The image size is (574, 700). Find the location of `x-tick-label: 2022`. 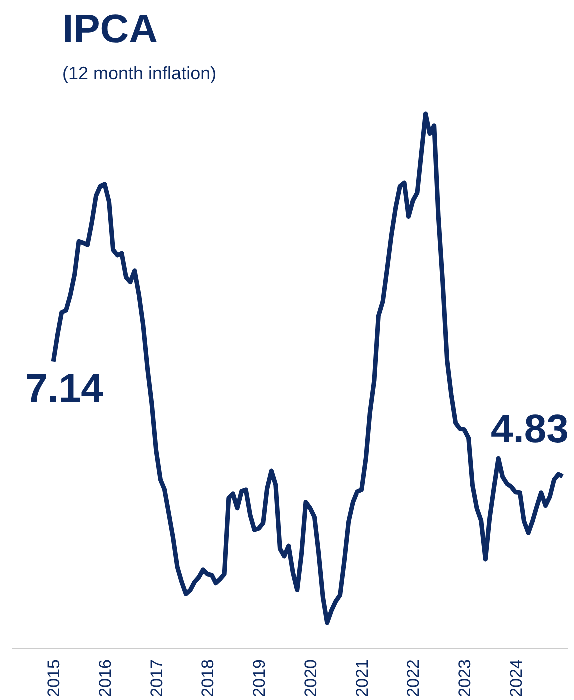

x-tick-label: 2022 is located at coordinates (414, 678).